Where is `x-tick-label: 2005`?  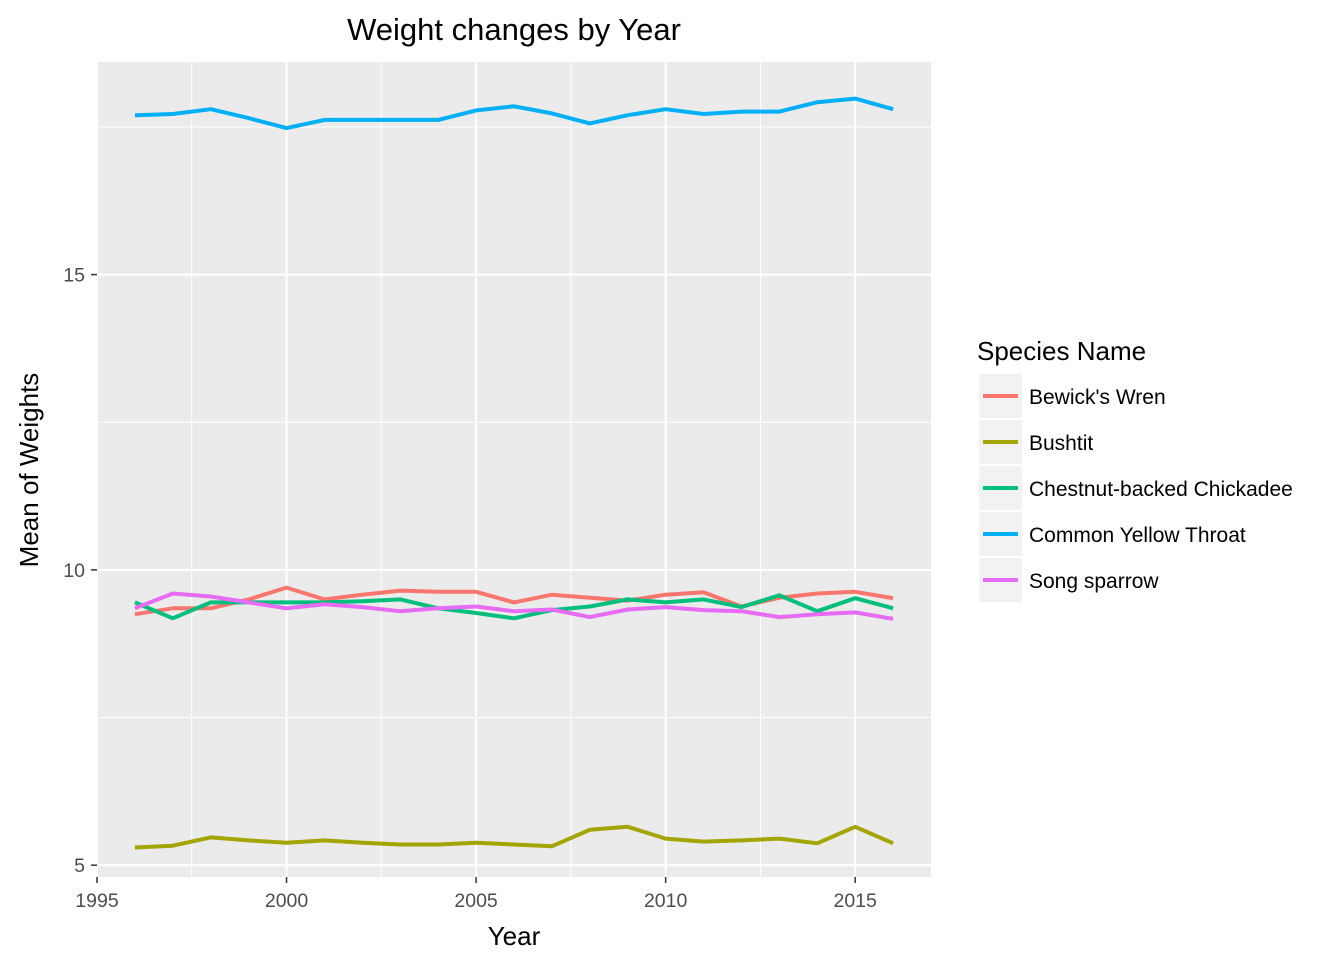 x-tick-label: 2005 is located at coordinates (476, 901).